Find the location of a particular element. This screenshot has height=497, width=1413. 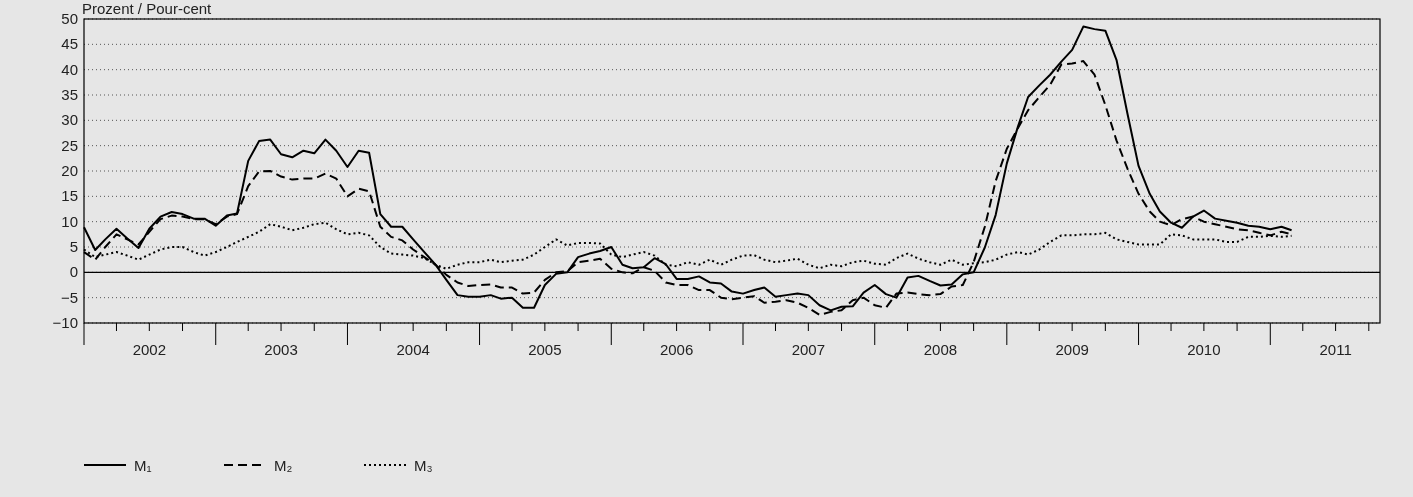

y-tick-label: −10 is located at coordinates (65, 322).